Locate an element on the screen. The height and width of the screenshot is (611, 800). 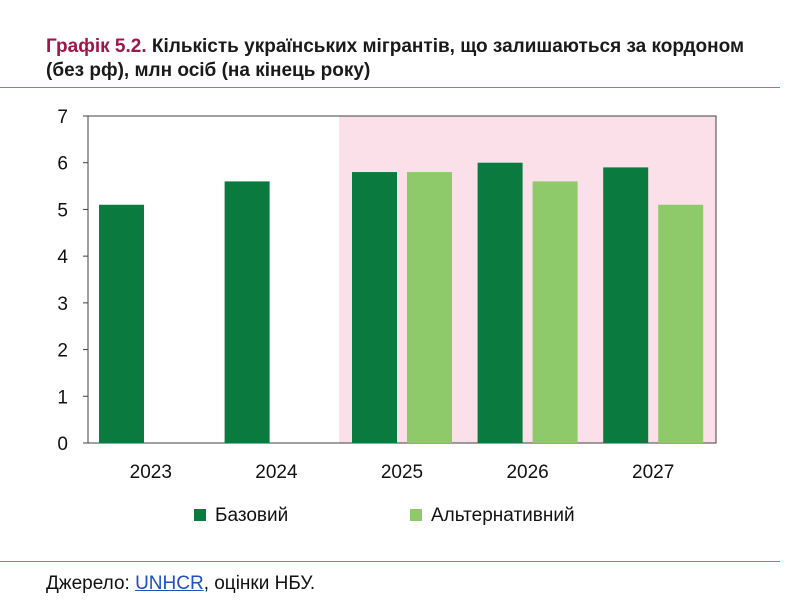
bar-alternative-2025 is located at coordinates (429, 308).